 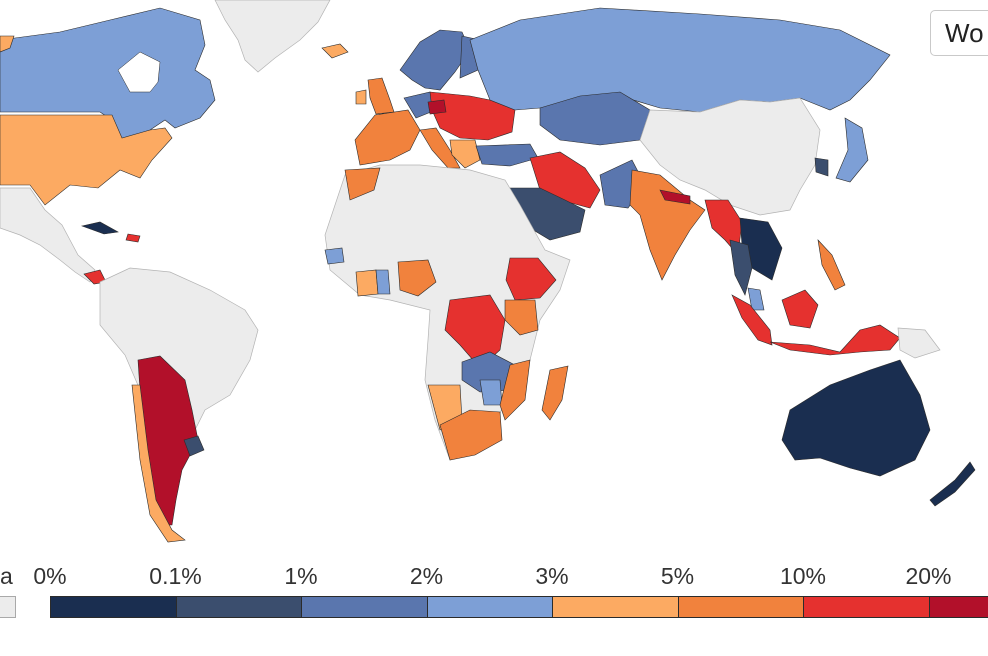 I want to click on papua-new-guinea, so click(x=919, y=343).